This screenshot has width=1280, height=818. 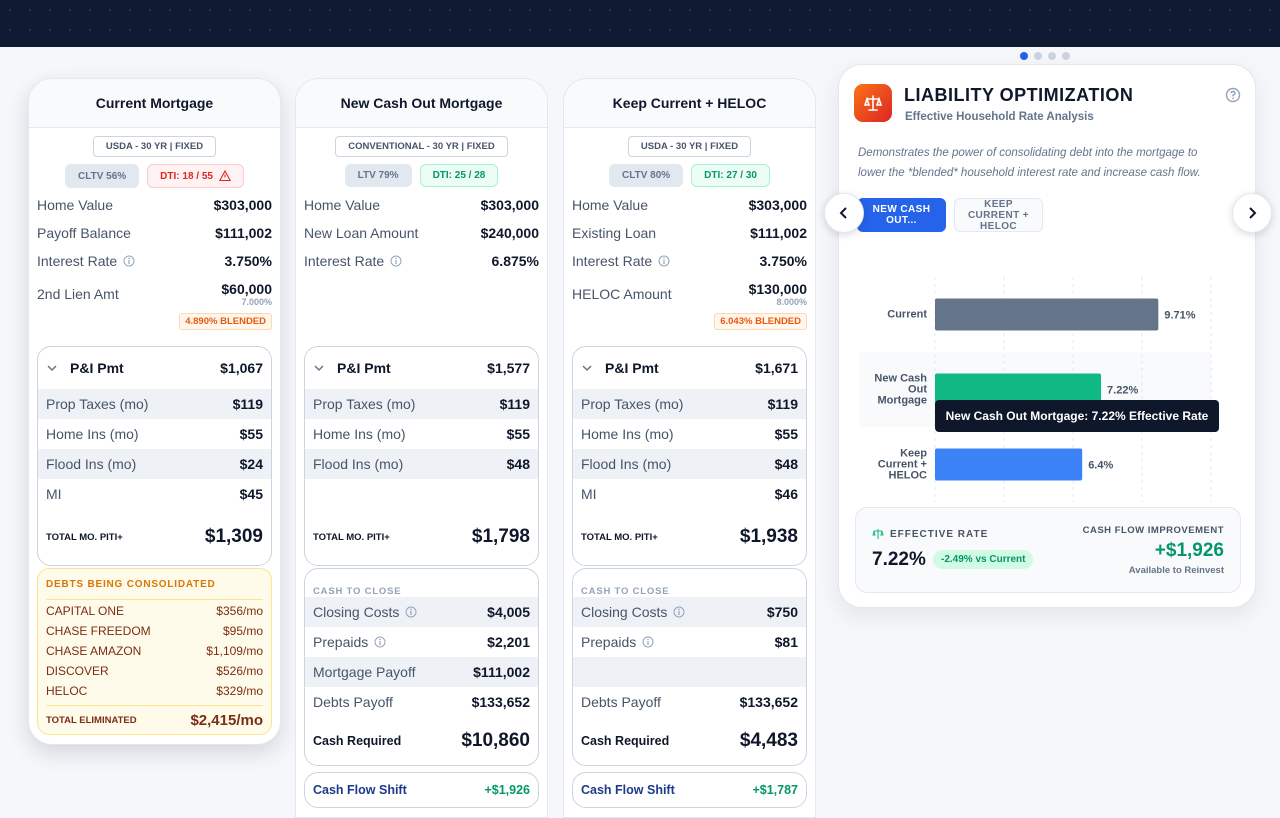 What do you see at coordinates (361, 233) in the screenshot?
I see `row-label-wrap: New Loan Amount` at bounding box center [361, 233].